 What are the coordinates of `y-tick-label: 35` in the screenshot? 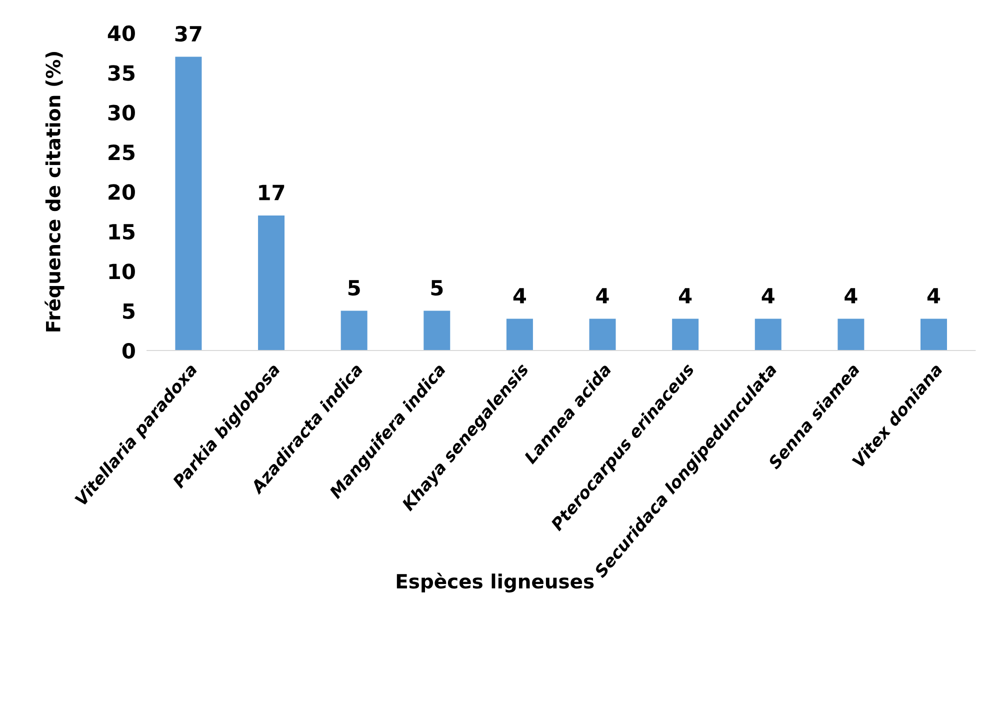 It's located at (121, 73).